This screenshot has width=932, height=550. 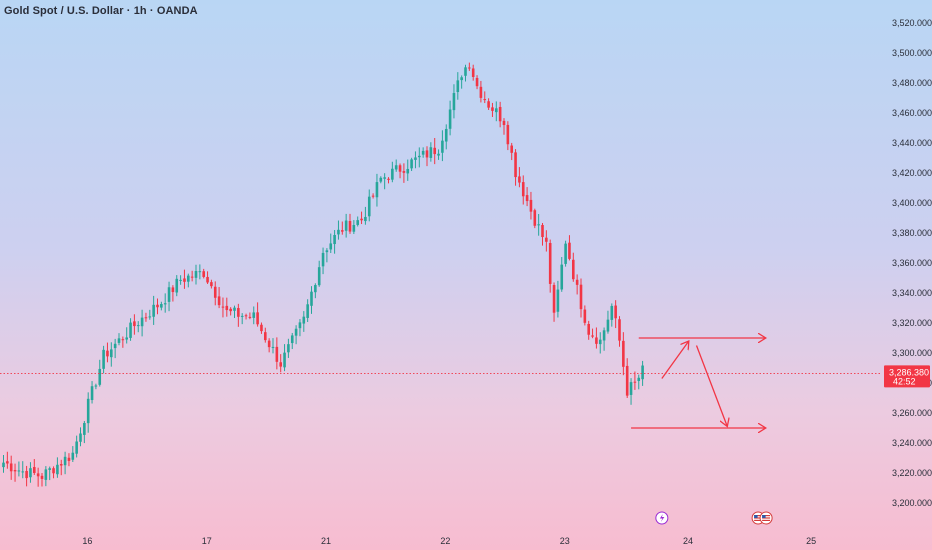 What do you see at coordinates (912, 293) in the screenshot?
I see `price-tick-label: 3,340.000` at bounding box center [912, 293].